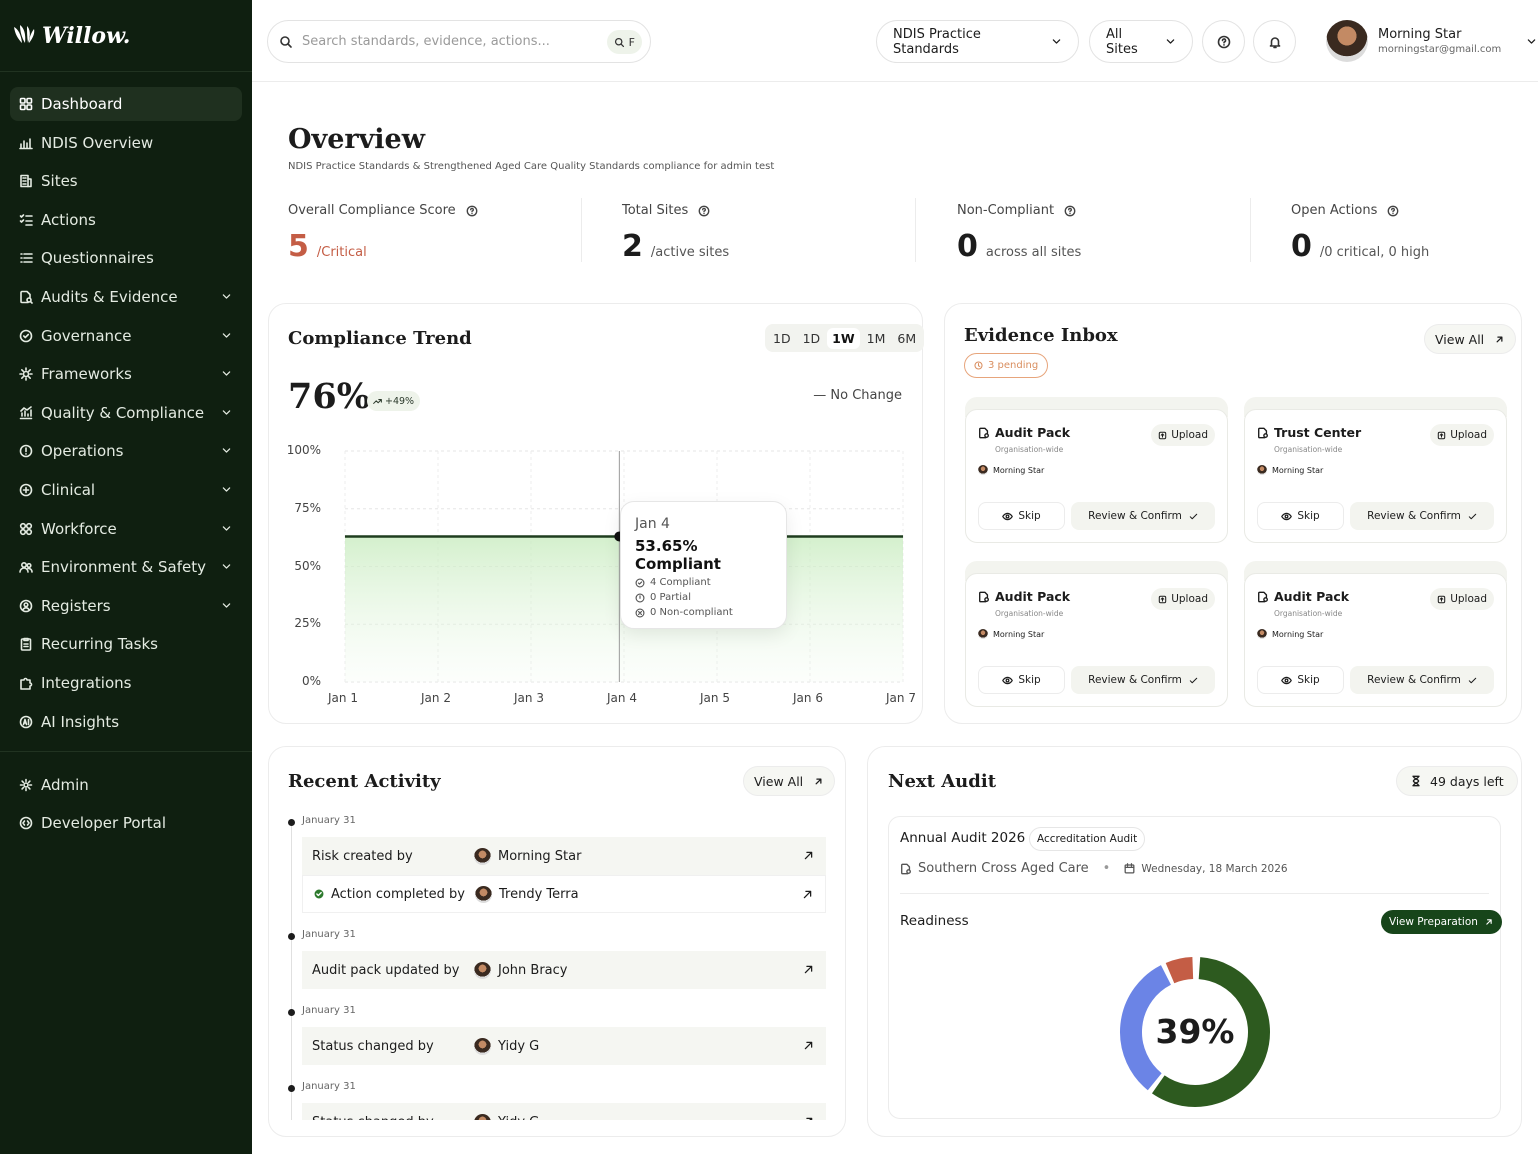 Image resolution: width=1538 pixels, height=1154 pixels. Describe the element at coordinates (539, 894) in the screenshot. I see `person-name: Trendy Terra` at that location.